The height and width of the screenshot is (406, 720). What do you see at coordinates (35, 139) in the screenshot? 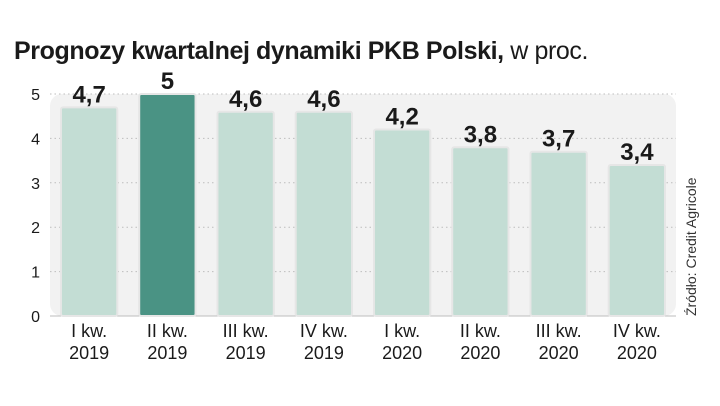
I see `y-tick-label: 4` at bounding box center [35, 139].